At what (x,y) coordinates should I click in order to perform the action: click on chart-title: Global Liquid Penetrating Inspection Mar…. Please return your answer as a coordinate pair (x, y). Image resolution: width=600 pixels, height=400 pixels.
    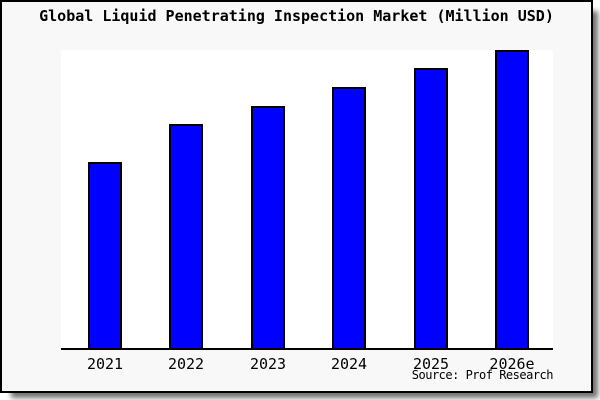
    Looking at the image, I should click on (296, 16).